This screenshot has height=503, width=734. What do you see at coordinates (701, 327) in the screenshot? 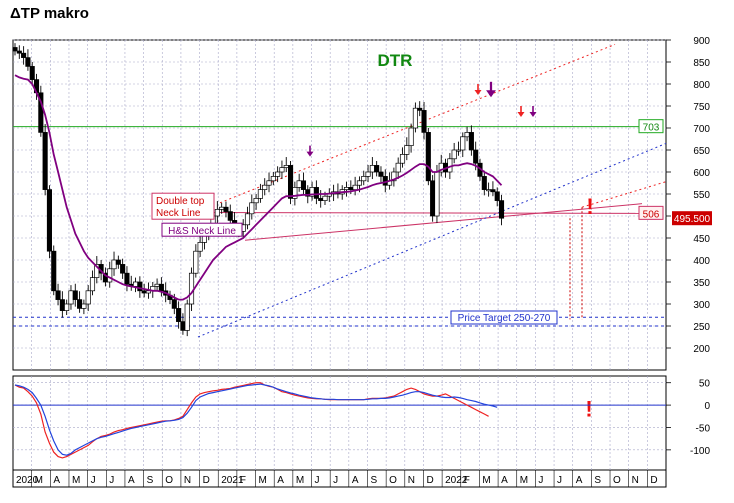
I see `y-tick-label: 250` at bounding box center [701, 327].